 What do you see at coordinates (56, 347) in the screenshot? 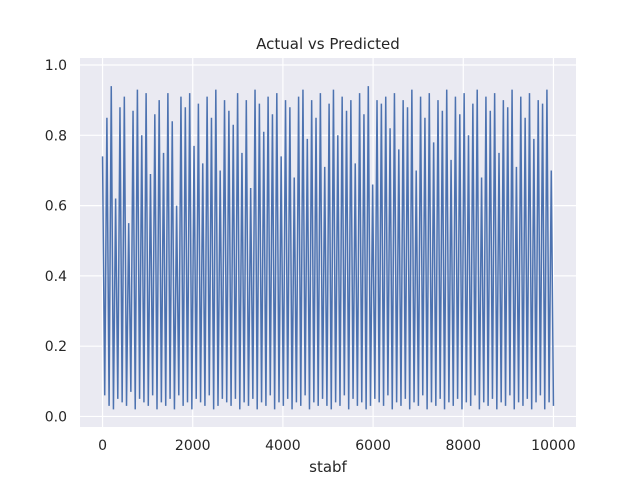
I see `y-tick-label: 0.2` at bounding box center [56, 347].